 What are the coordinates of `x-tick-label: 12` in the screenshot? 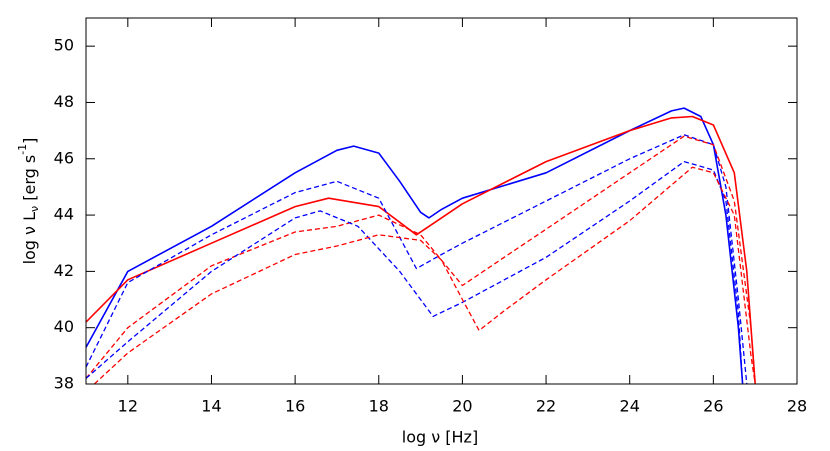 It's located at (128, 406).